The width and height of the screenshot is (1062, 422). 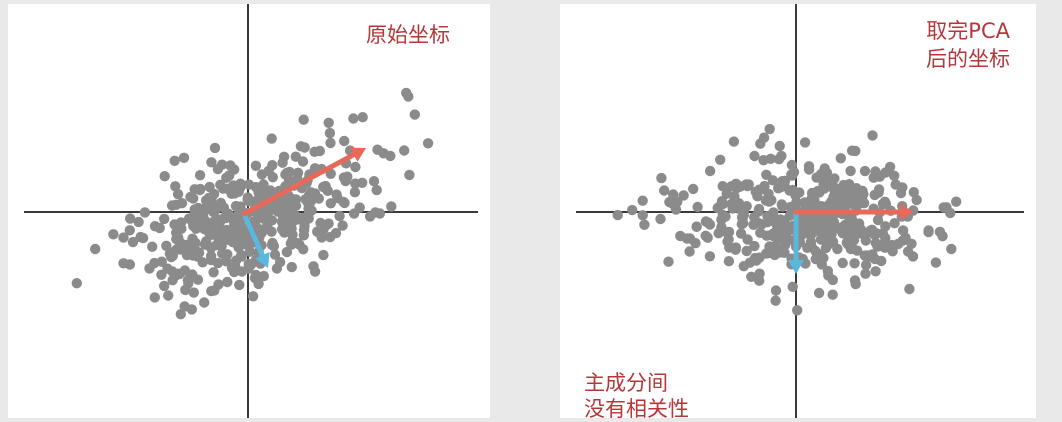 What do you see at coordinates (299, 184) in the screenshot?
I see `principal-component-arrow-shaft` at bounding box center [299, 184].